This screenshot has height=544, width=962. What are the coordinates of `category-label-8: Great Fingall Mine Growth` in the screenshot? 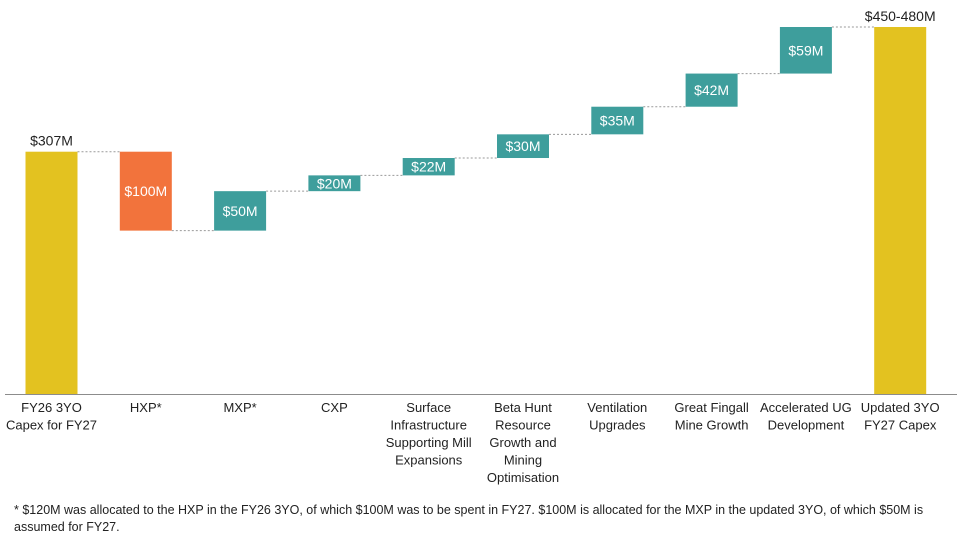 It's located at (711, 416).